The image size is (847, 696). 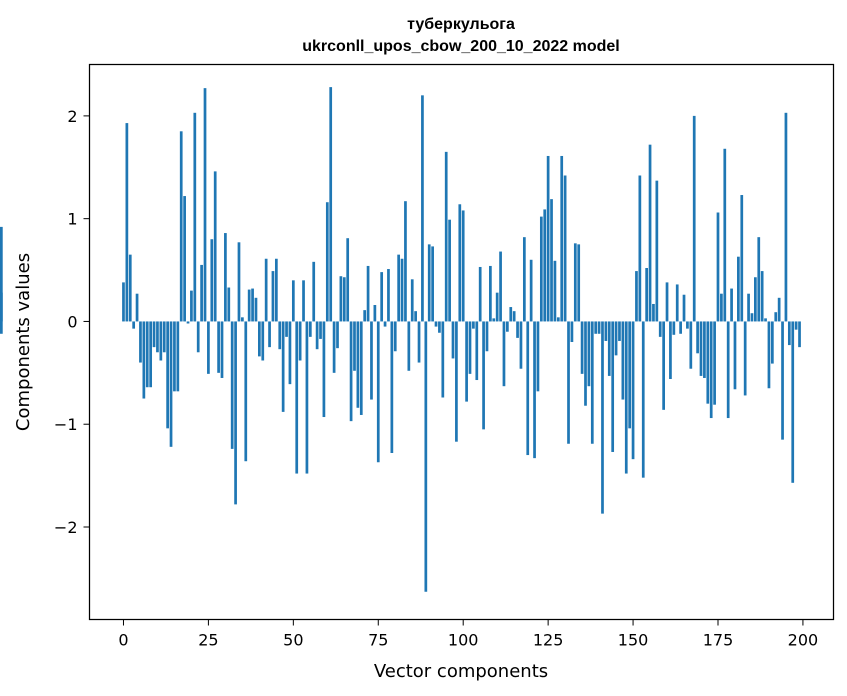 What do you see at coordinates (72, 322) in the screenshot?
I see `y-axis-ticks: −2 −1 0 1 2` at bounding box center [72, 322].